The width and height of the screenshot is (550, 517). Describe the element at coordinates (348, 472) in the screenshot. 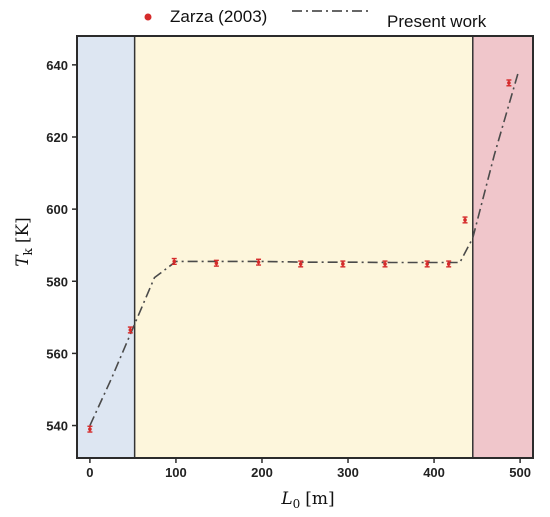

I see `x-tick-label-3: 300` at that location.